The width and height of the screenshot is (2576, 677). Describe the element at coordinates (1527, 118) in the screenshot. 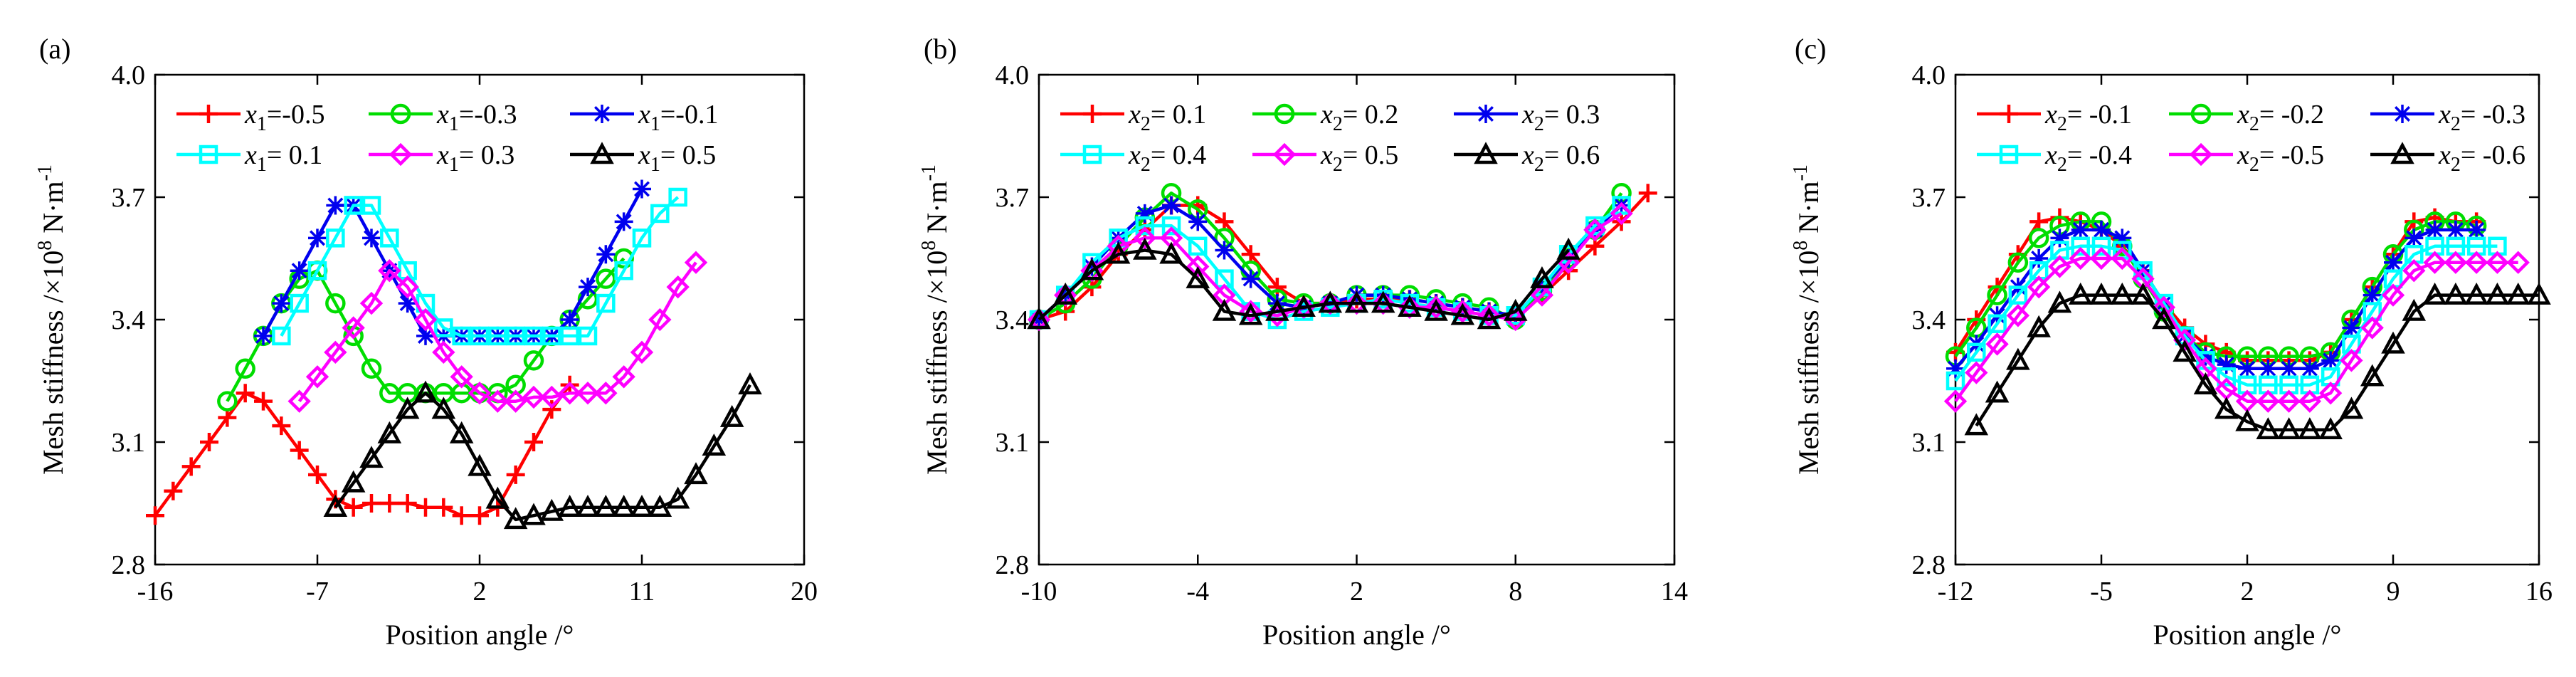

I see `legend-entry-3: x2= 0.3` at that location.